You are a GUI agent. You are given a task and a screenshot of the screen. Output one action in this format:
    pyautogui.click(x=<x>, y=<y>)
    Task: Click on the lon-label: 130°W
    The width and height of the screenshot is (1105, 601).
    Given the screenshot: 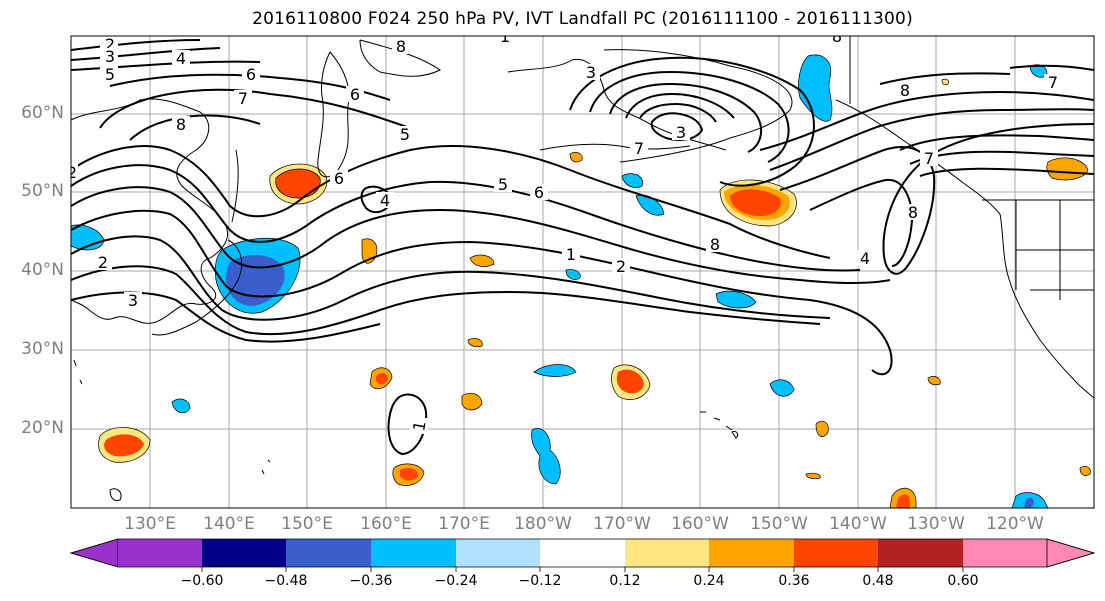 What is the action you would take?
    pyautogui.click(x=936, y=524)
    